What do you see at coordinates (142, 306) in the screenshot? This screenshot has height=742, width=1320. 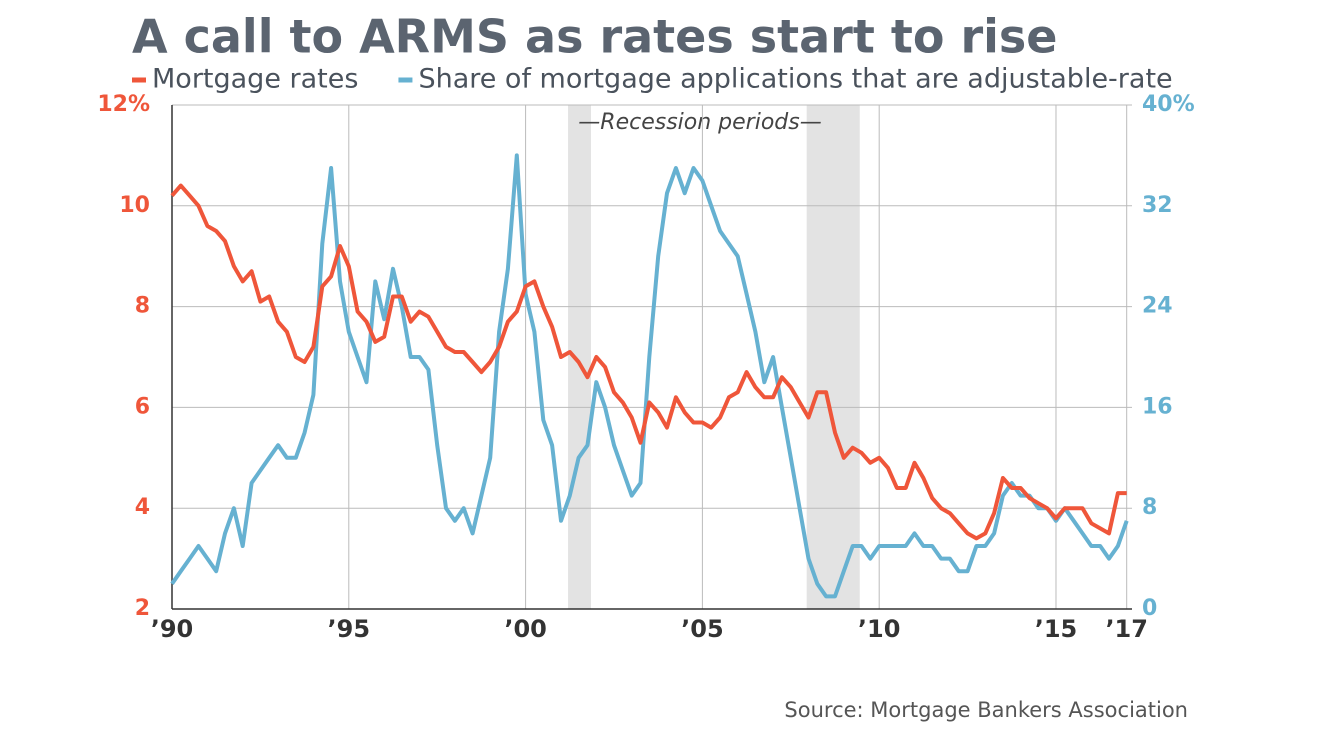 I see `y-tick-label: 8` at bounding box center [142, 306].